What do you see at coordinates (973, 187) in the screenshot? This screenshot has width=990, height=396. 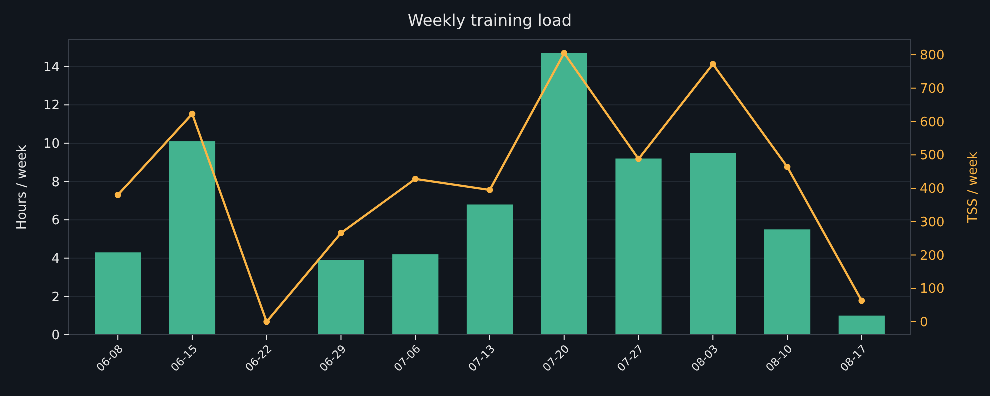 I see `y2-axis-title: TSS / week` at bounding box center [973, 187].